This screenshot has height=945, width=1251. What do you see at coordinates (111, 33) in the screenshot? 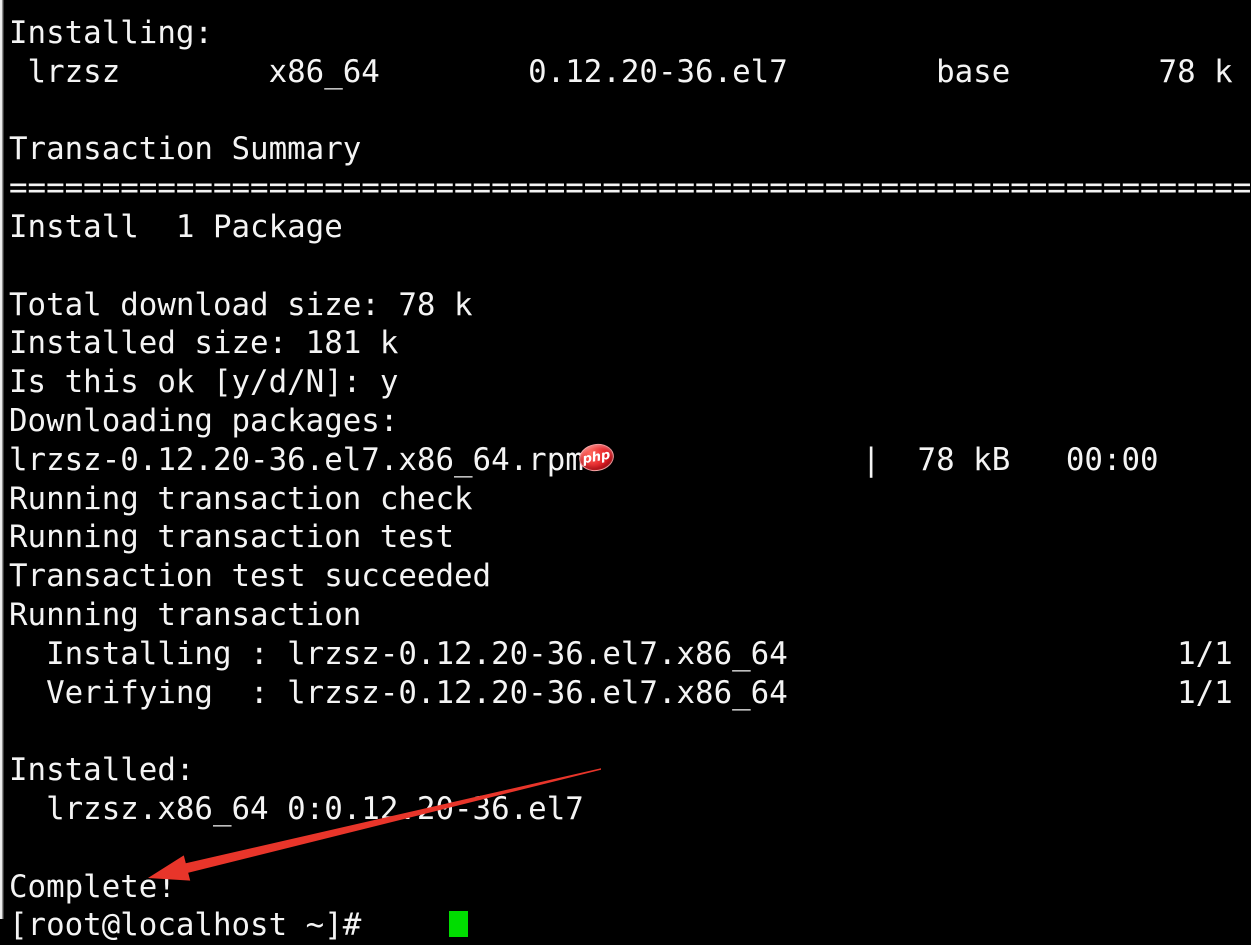
I see `terminal-line: Installing:` at bounding box center [111, 33].